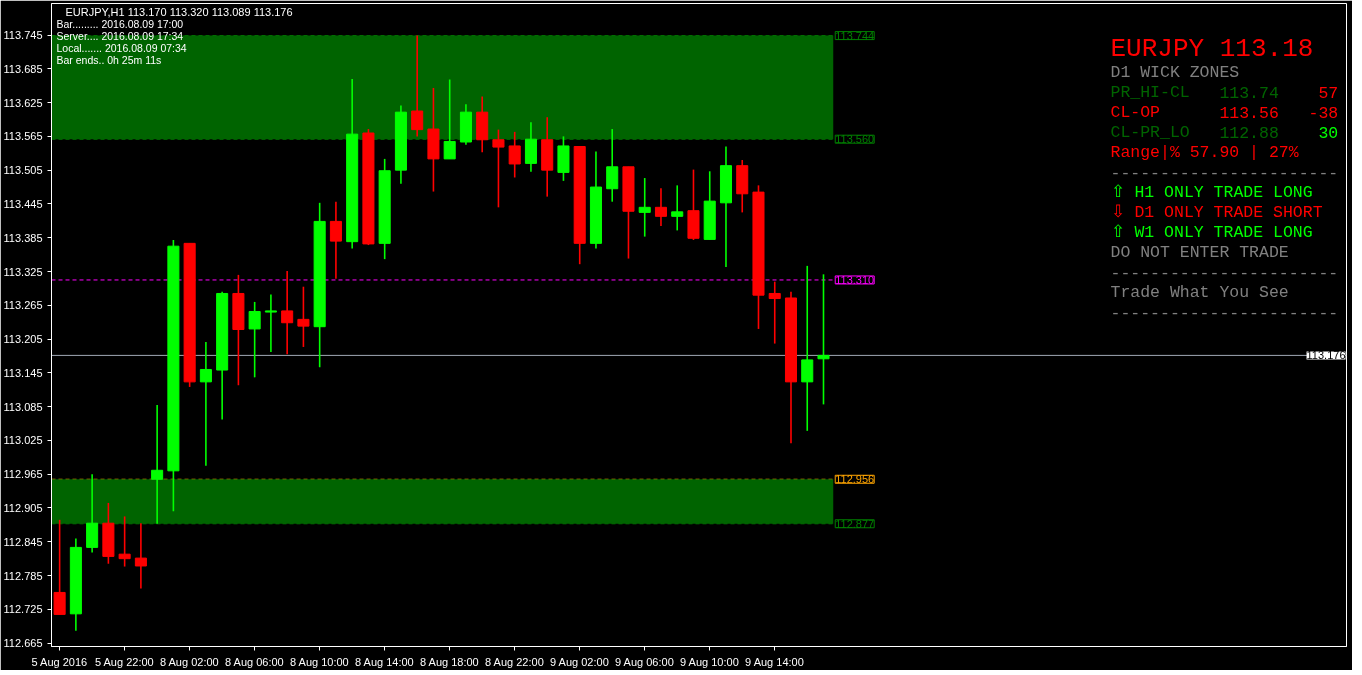 The image size is (1362, 675). I want to click on text: PR_HI-CL, so click(1150, 92).